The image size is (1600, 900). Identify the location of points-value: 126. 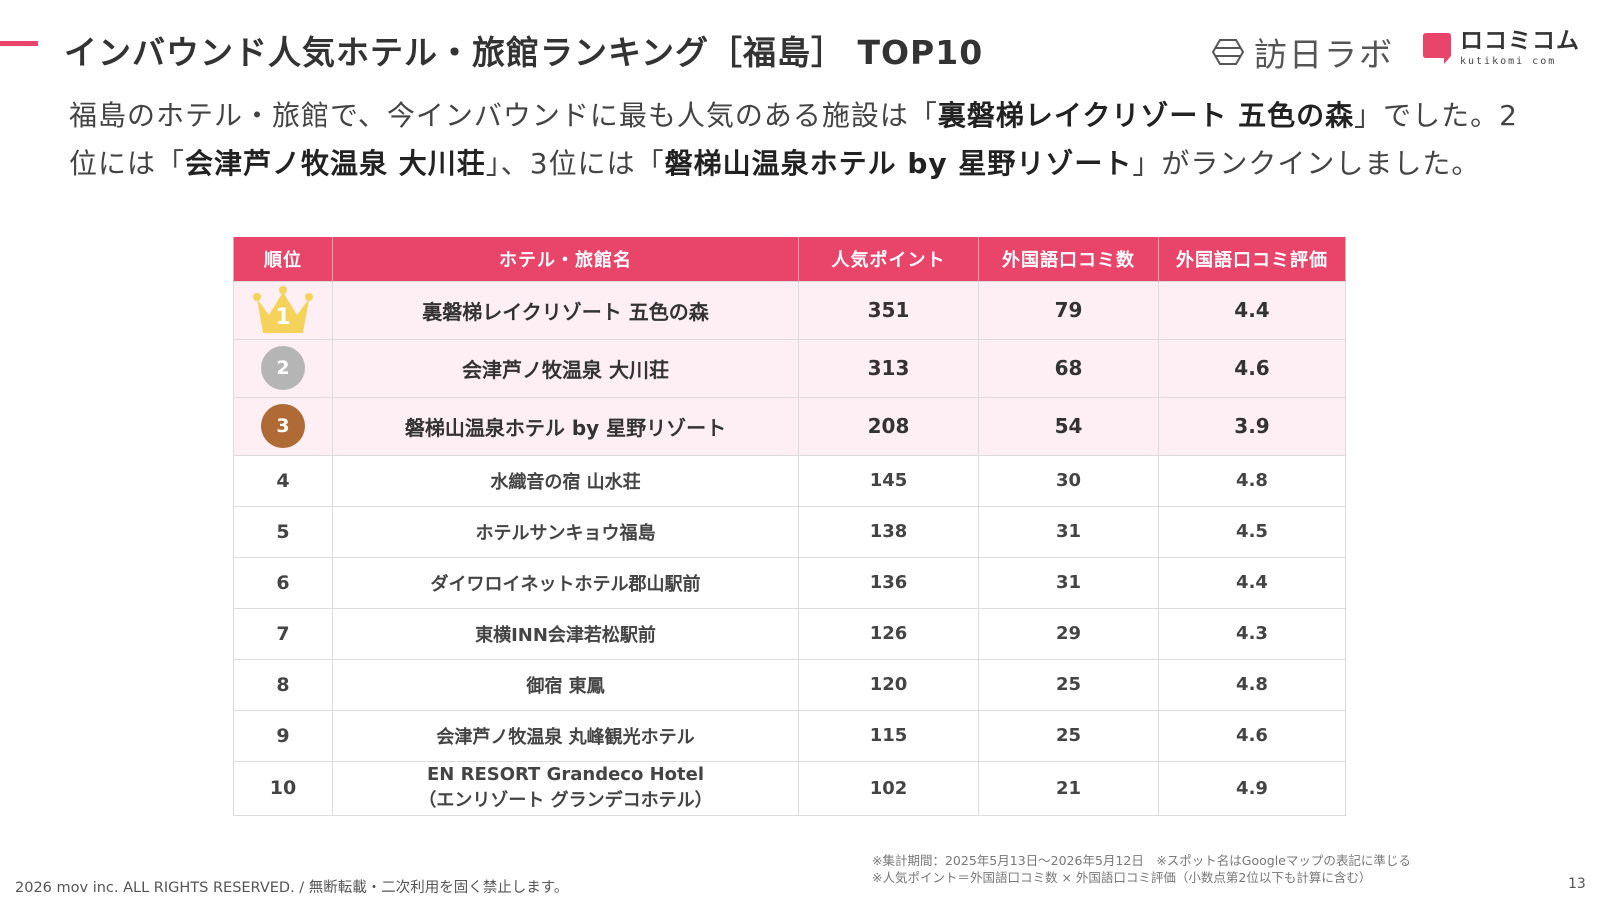
(888, 633).